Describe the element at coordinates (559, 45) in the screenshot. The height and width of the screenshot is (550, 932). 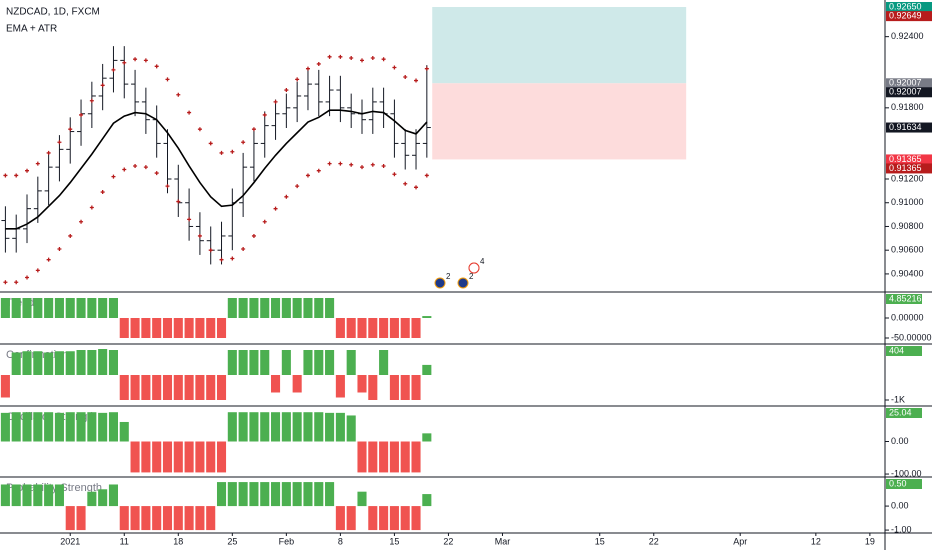
I see `profit-zone` at that location.